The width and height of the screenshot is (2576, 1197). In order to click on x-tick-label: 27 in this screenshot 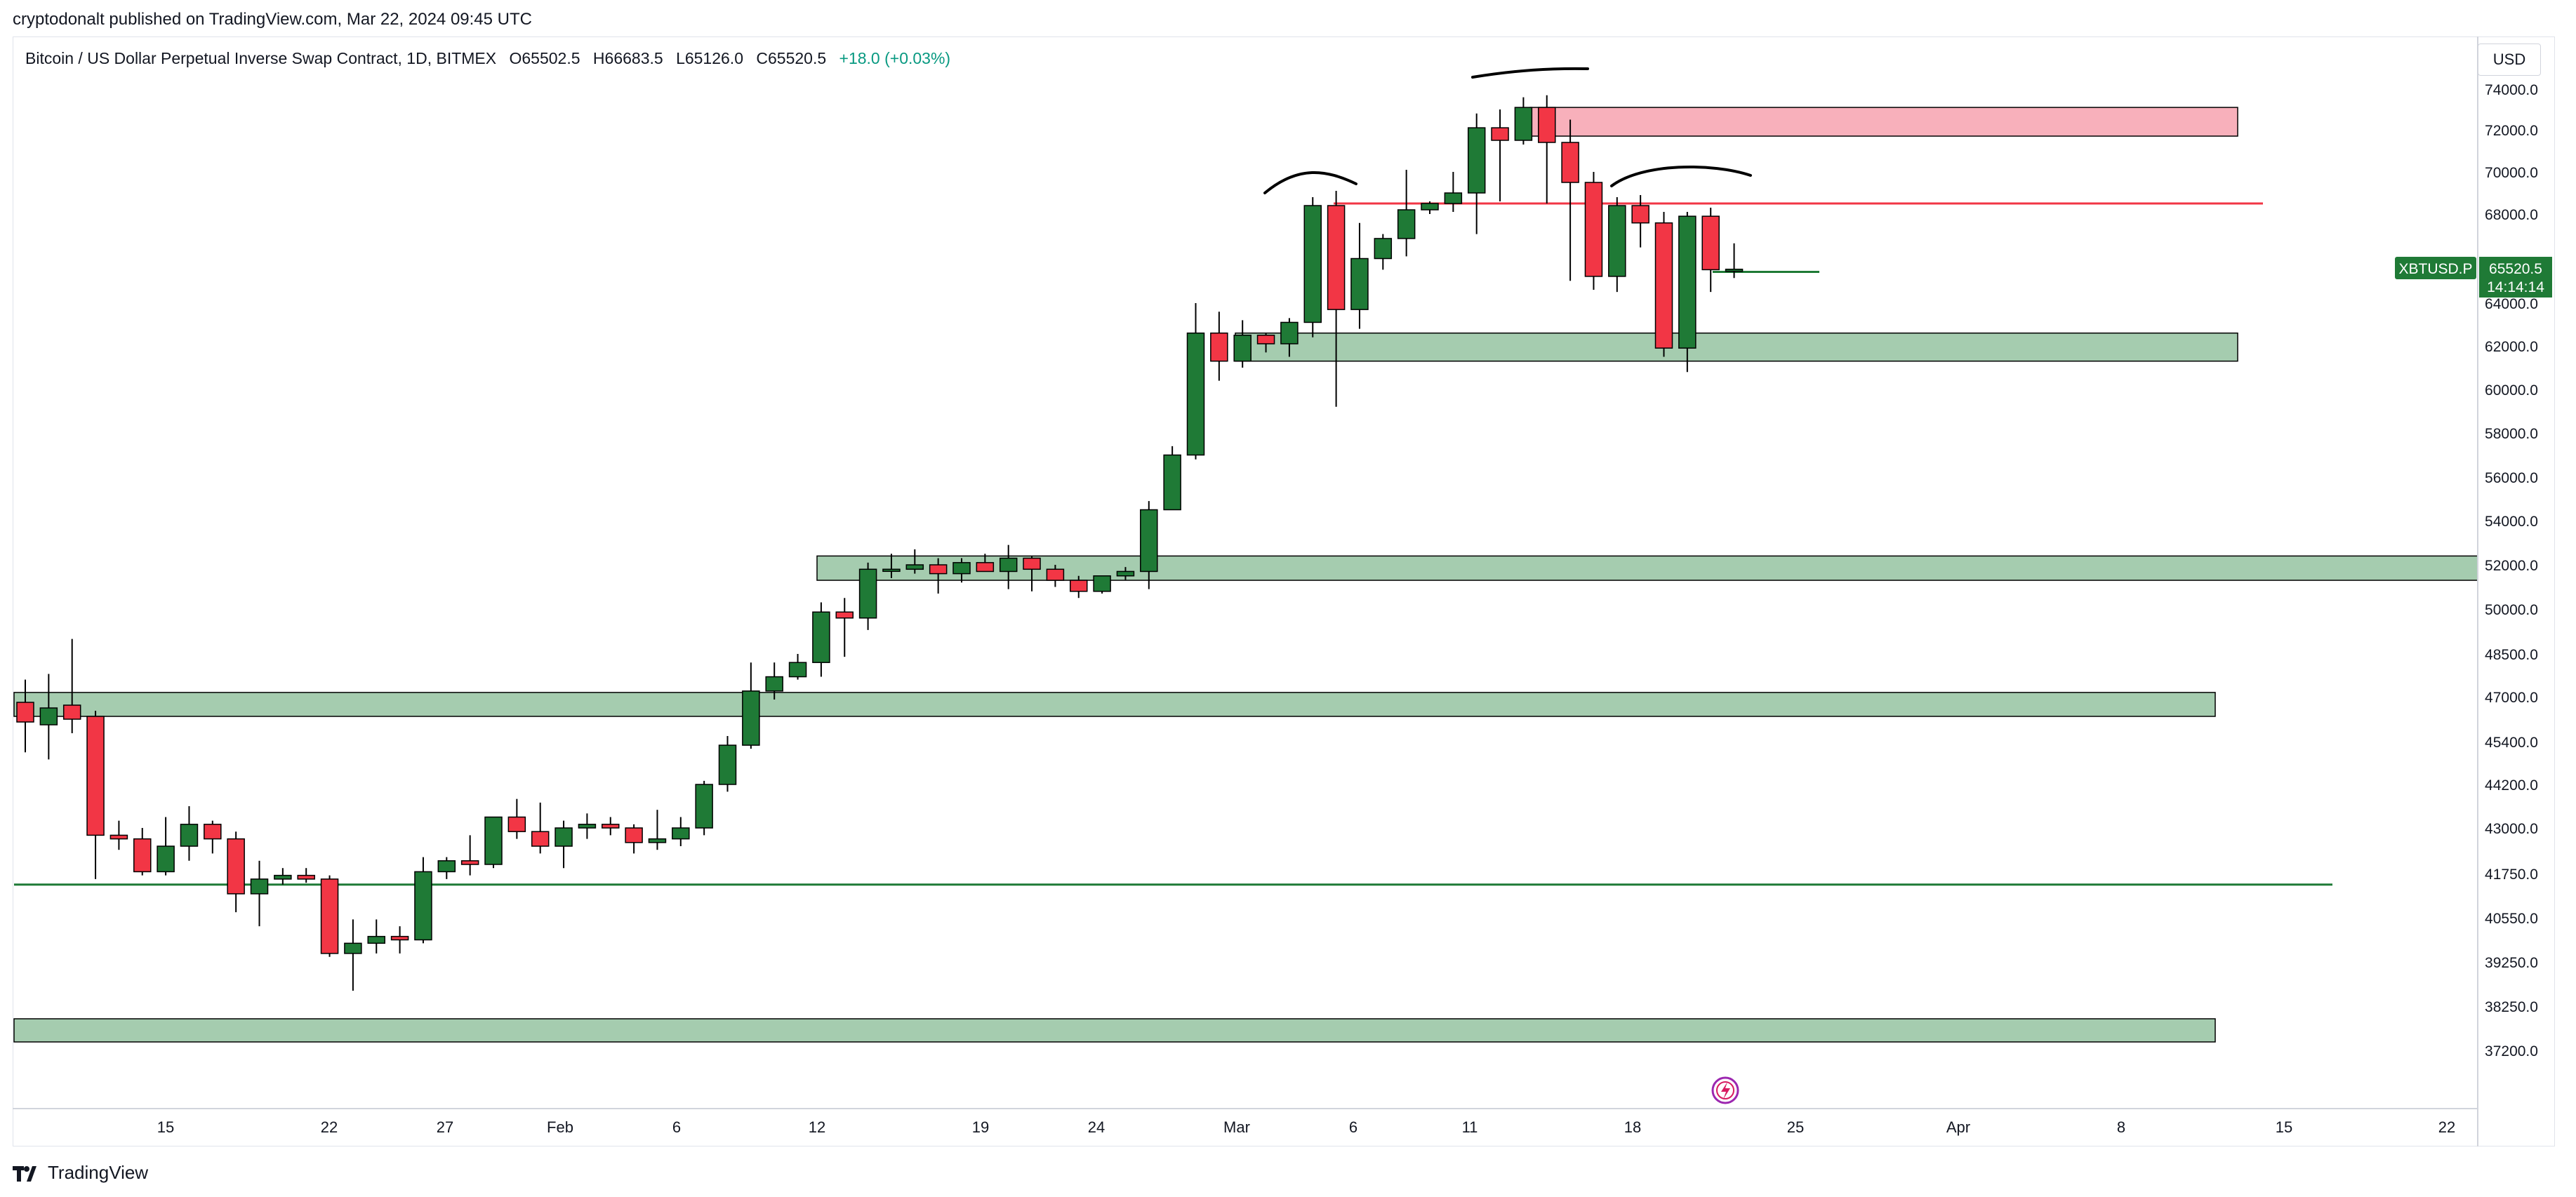, I will do `click(445, 1127)`.